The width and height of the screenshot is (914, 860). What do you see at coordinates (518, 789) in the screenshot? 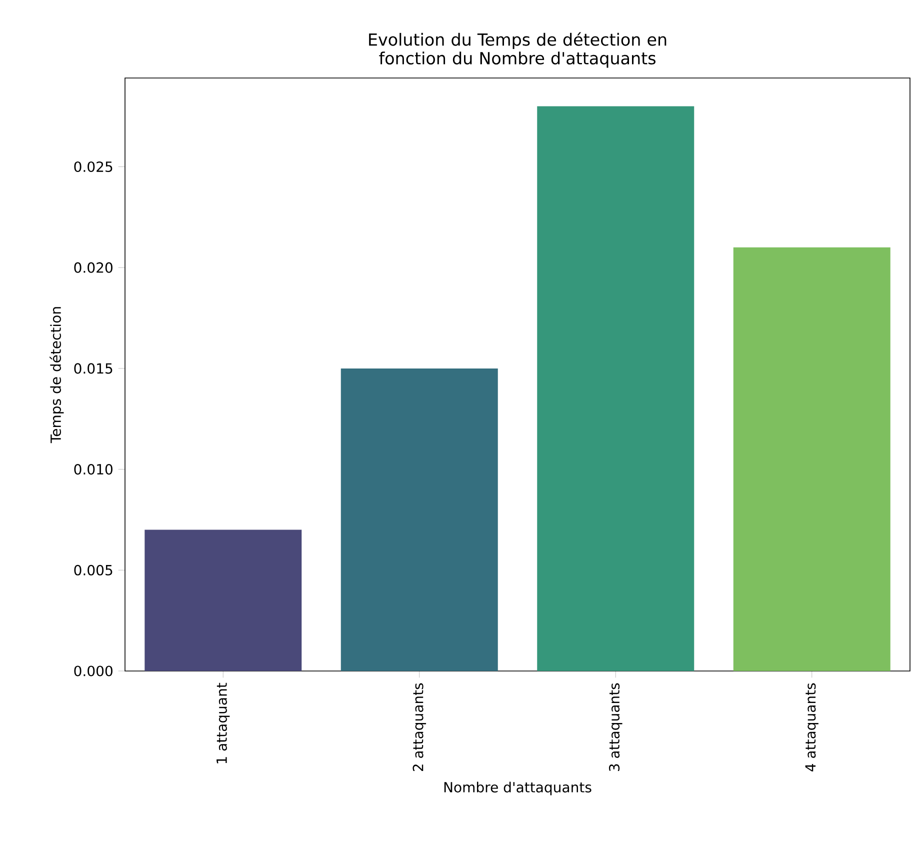
I see `x-axis-title: Nombre d'attaquants` at bounding box center [518, 789].